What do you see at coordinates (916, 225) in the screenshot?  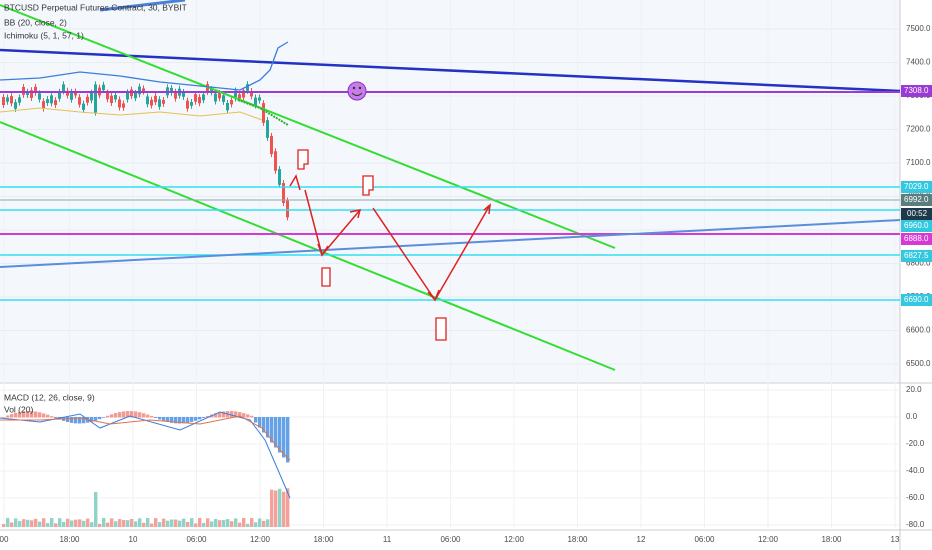 I see `price-badge: 6960.0` at bounding box center [916, 225].